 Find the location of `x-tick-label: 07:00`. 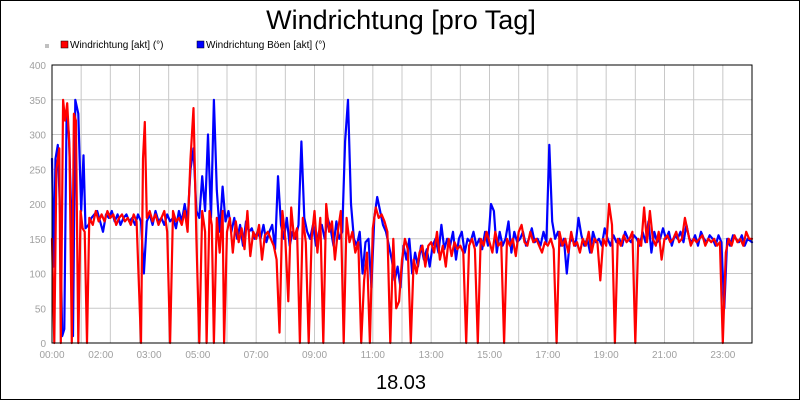

x-tick-label: 07:00 is located at coordinates (256, 355).